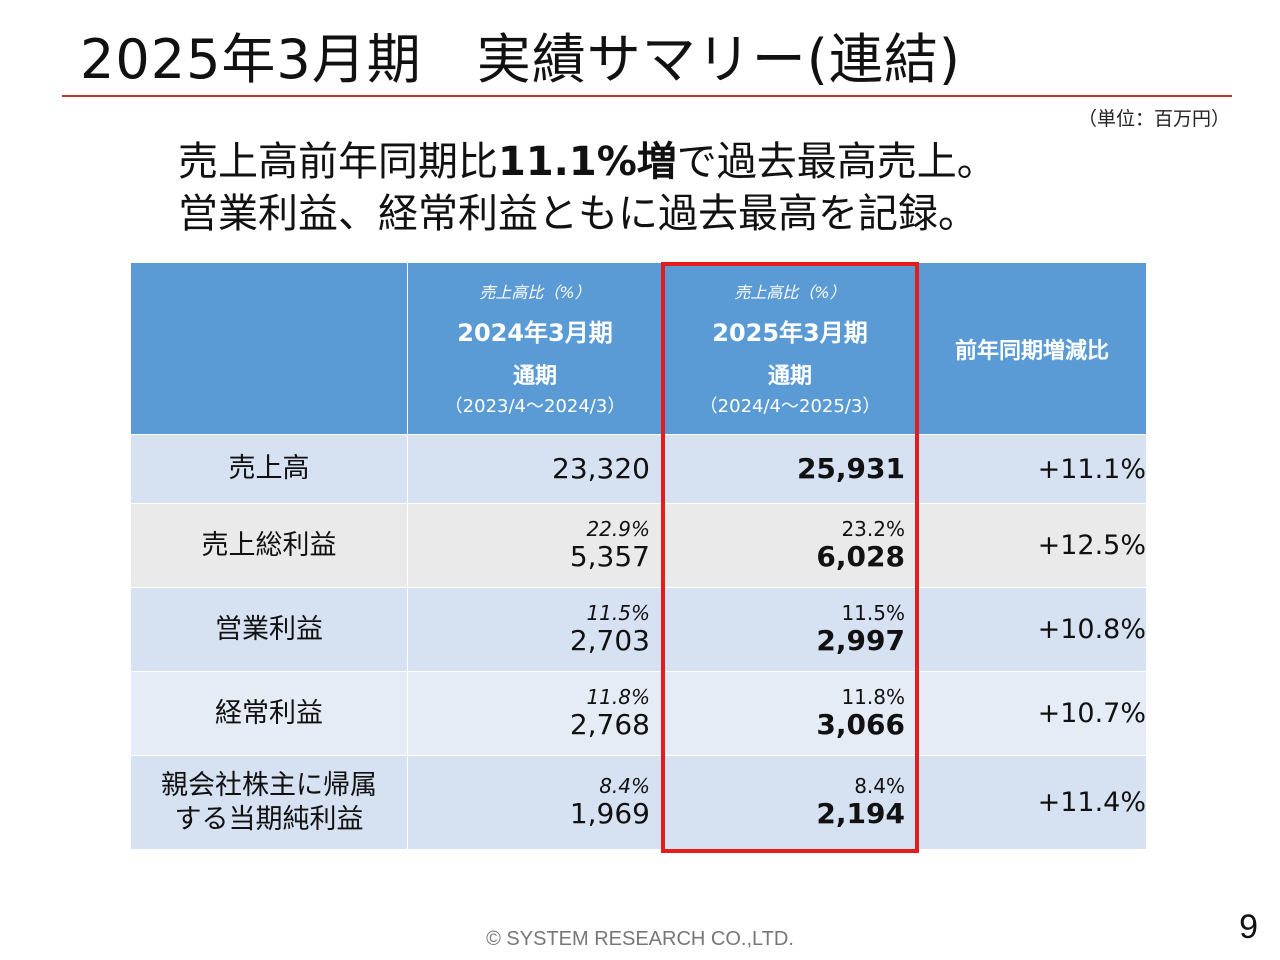  What do you see at coordinates (850, 468) in the screenshot?
I see `cur-value: 25,931` at bounding box center [850, 468].